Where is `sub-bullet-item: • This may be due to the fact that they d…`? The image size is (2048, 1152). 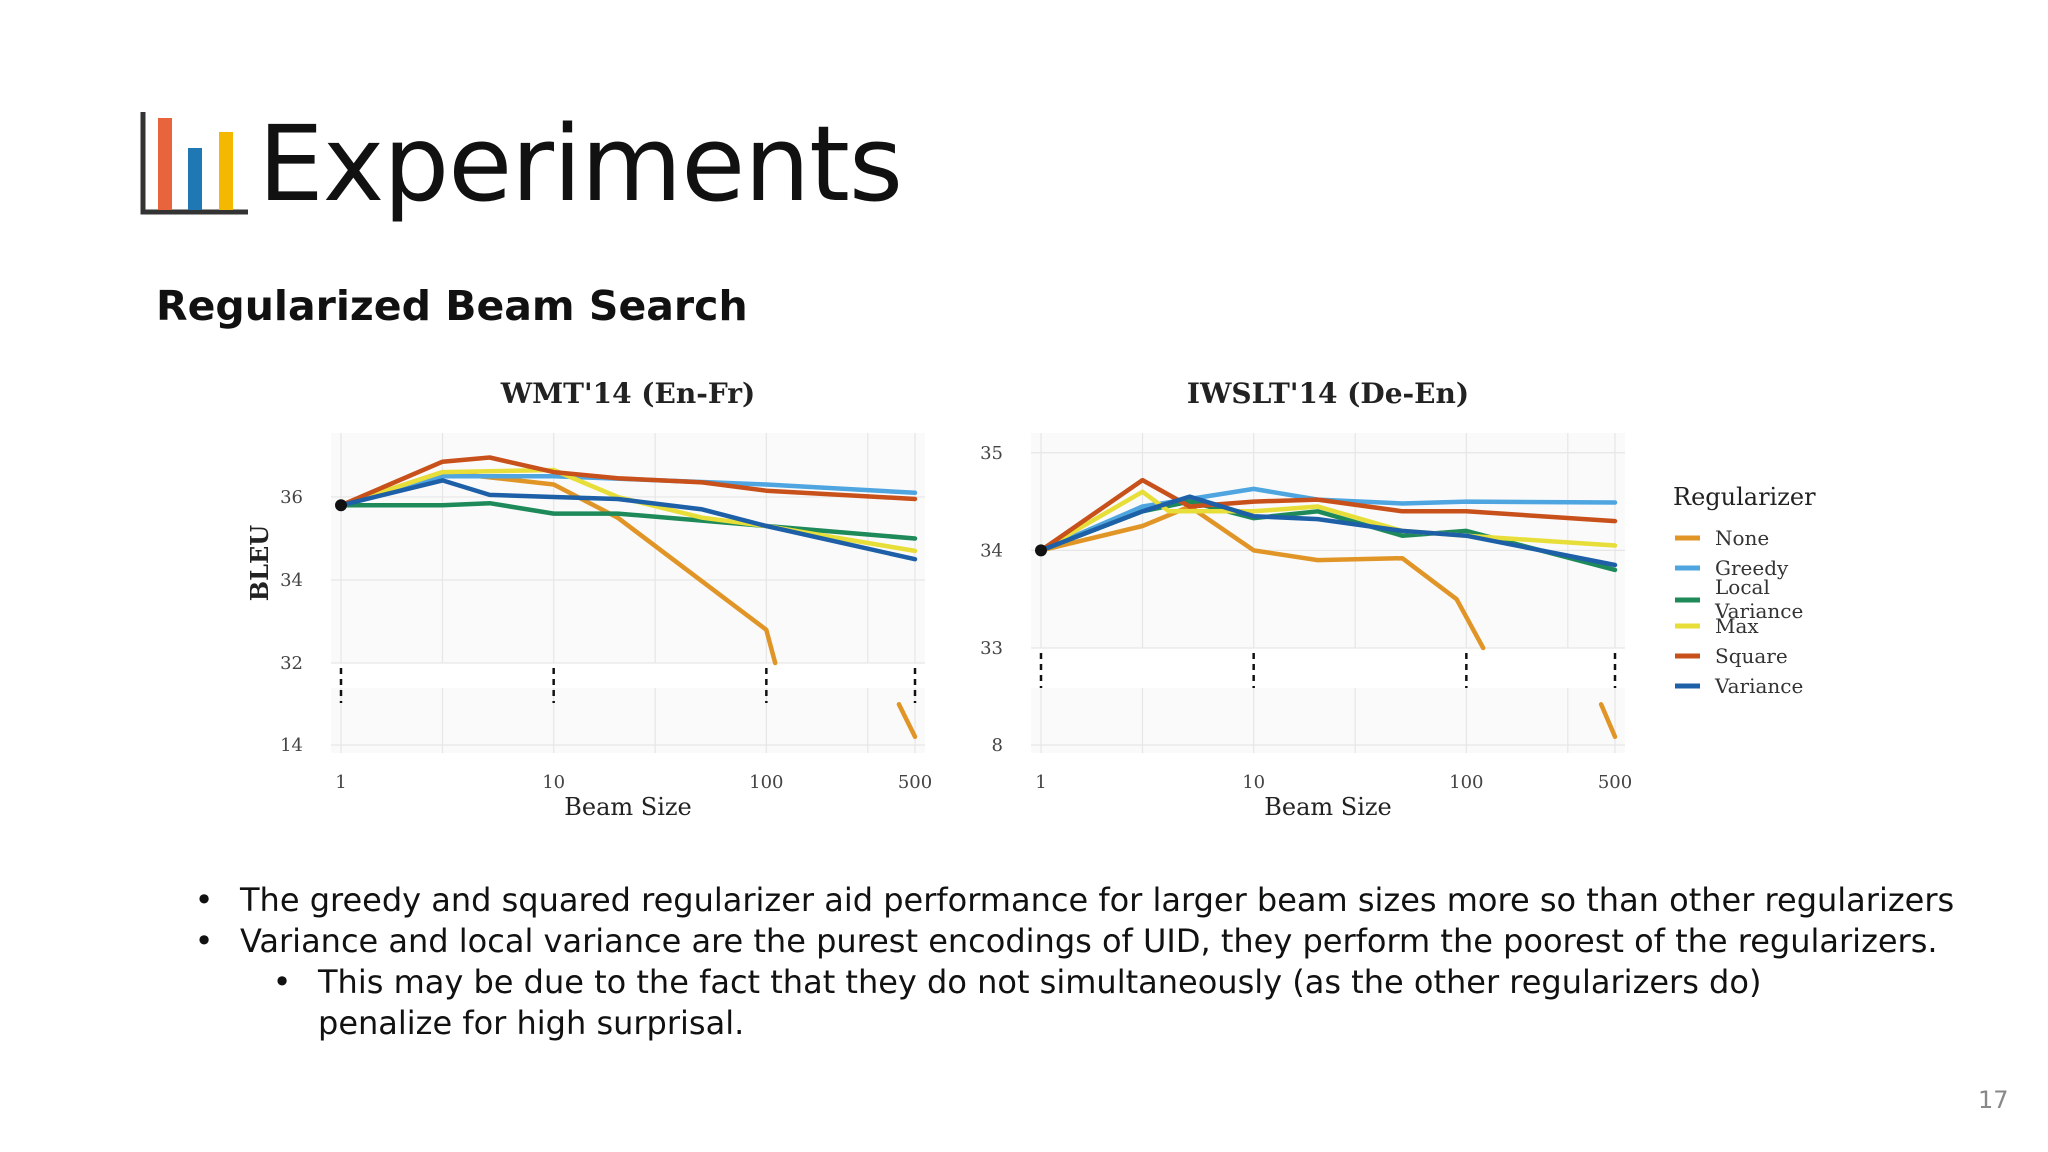 sub-bullet-item: • This may be due to the fact that they d… is located at coordinates (1044, 1003).